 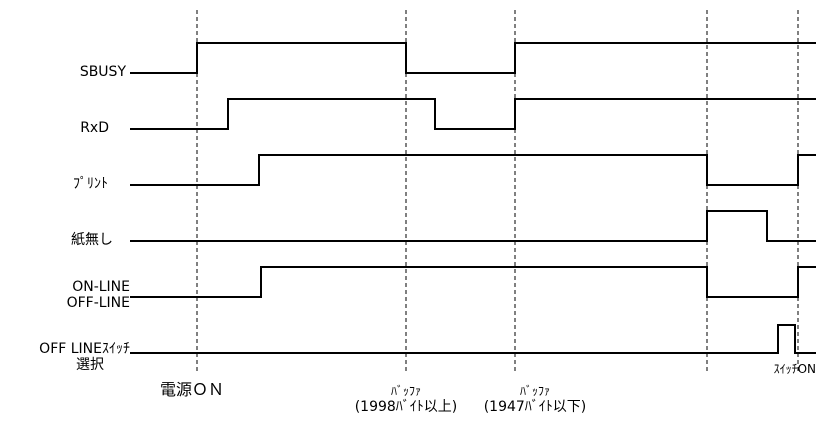 What do you see at coordinates (101, 287) in the screenshot?
I see `signal-label-online-line1: ON-LINE` at bounding box center [101, 287].